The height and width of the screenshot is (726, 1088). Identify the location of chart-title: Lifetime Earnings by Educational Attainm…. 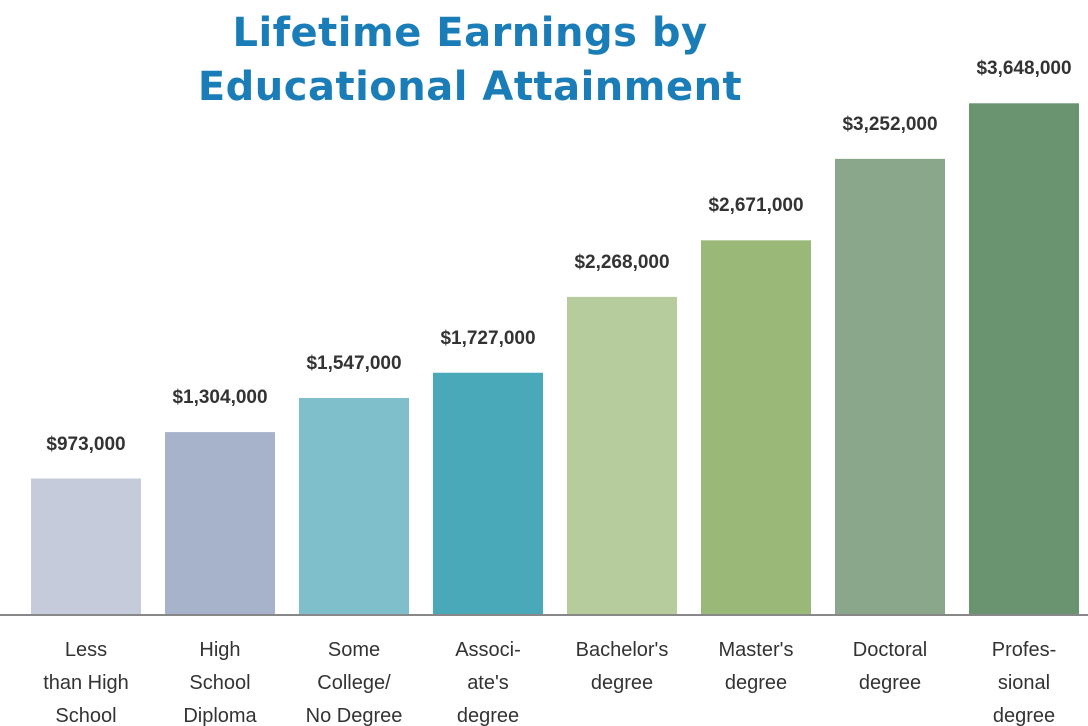
(470, 60).